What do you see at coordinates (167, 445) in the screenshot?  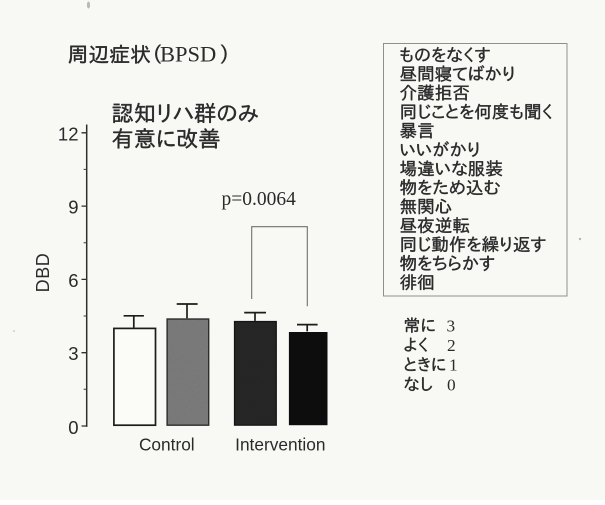 I see `svg-text: Control` at bounding box center [167, 445].